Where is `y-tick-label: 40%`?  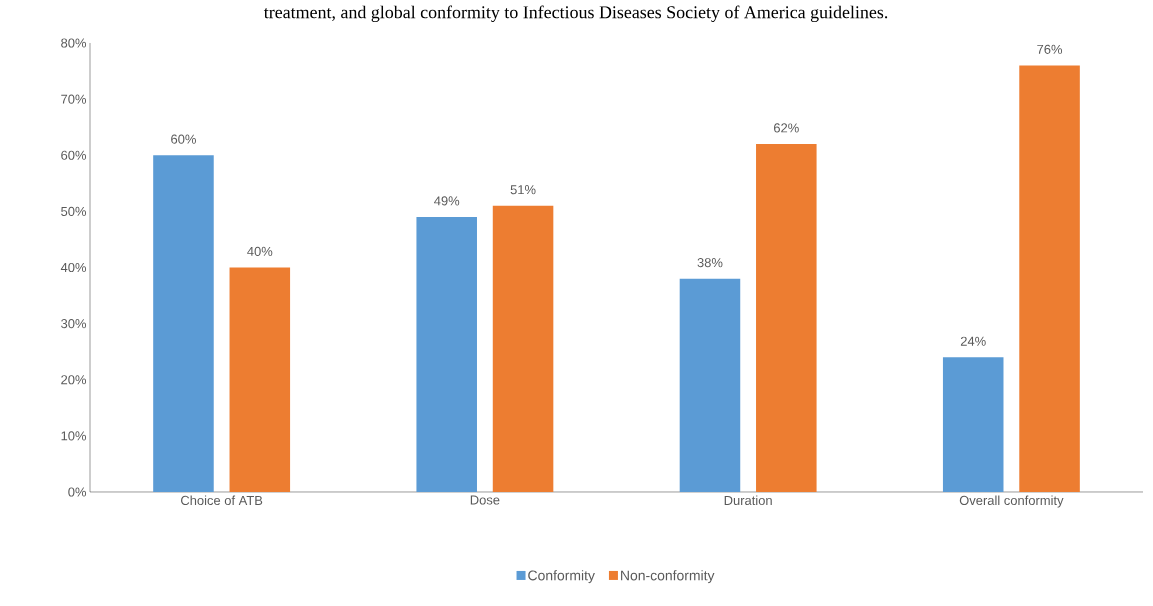 y-tick-label: 40% is located at coordinates (73, 267).